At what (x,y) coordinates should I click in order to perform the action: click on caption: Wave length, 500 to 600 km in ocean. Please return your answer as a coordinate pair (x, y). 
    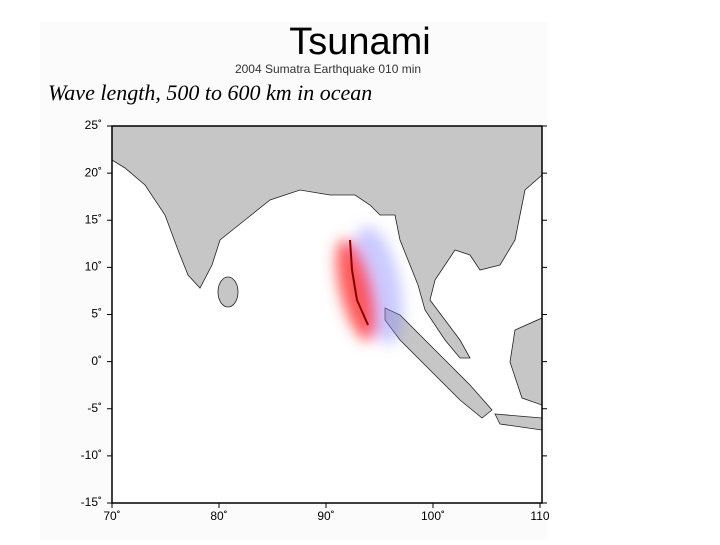
    Looking at the image, I should click on (210, 92).